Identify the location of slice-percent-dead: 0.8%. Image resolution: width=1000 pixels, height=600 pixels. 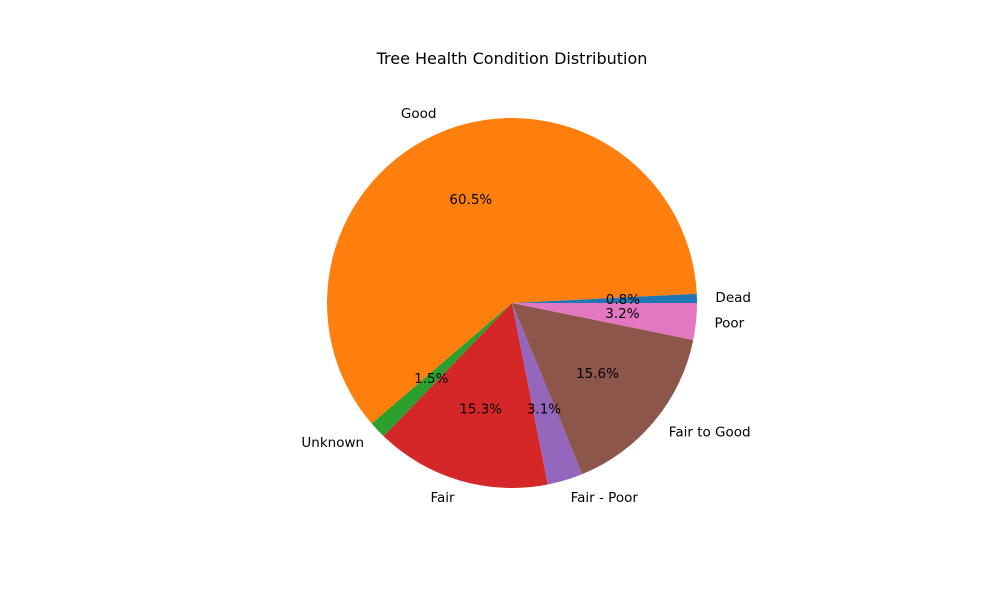
(623, 300).